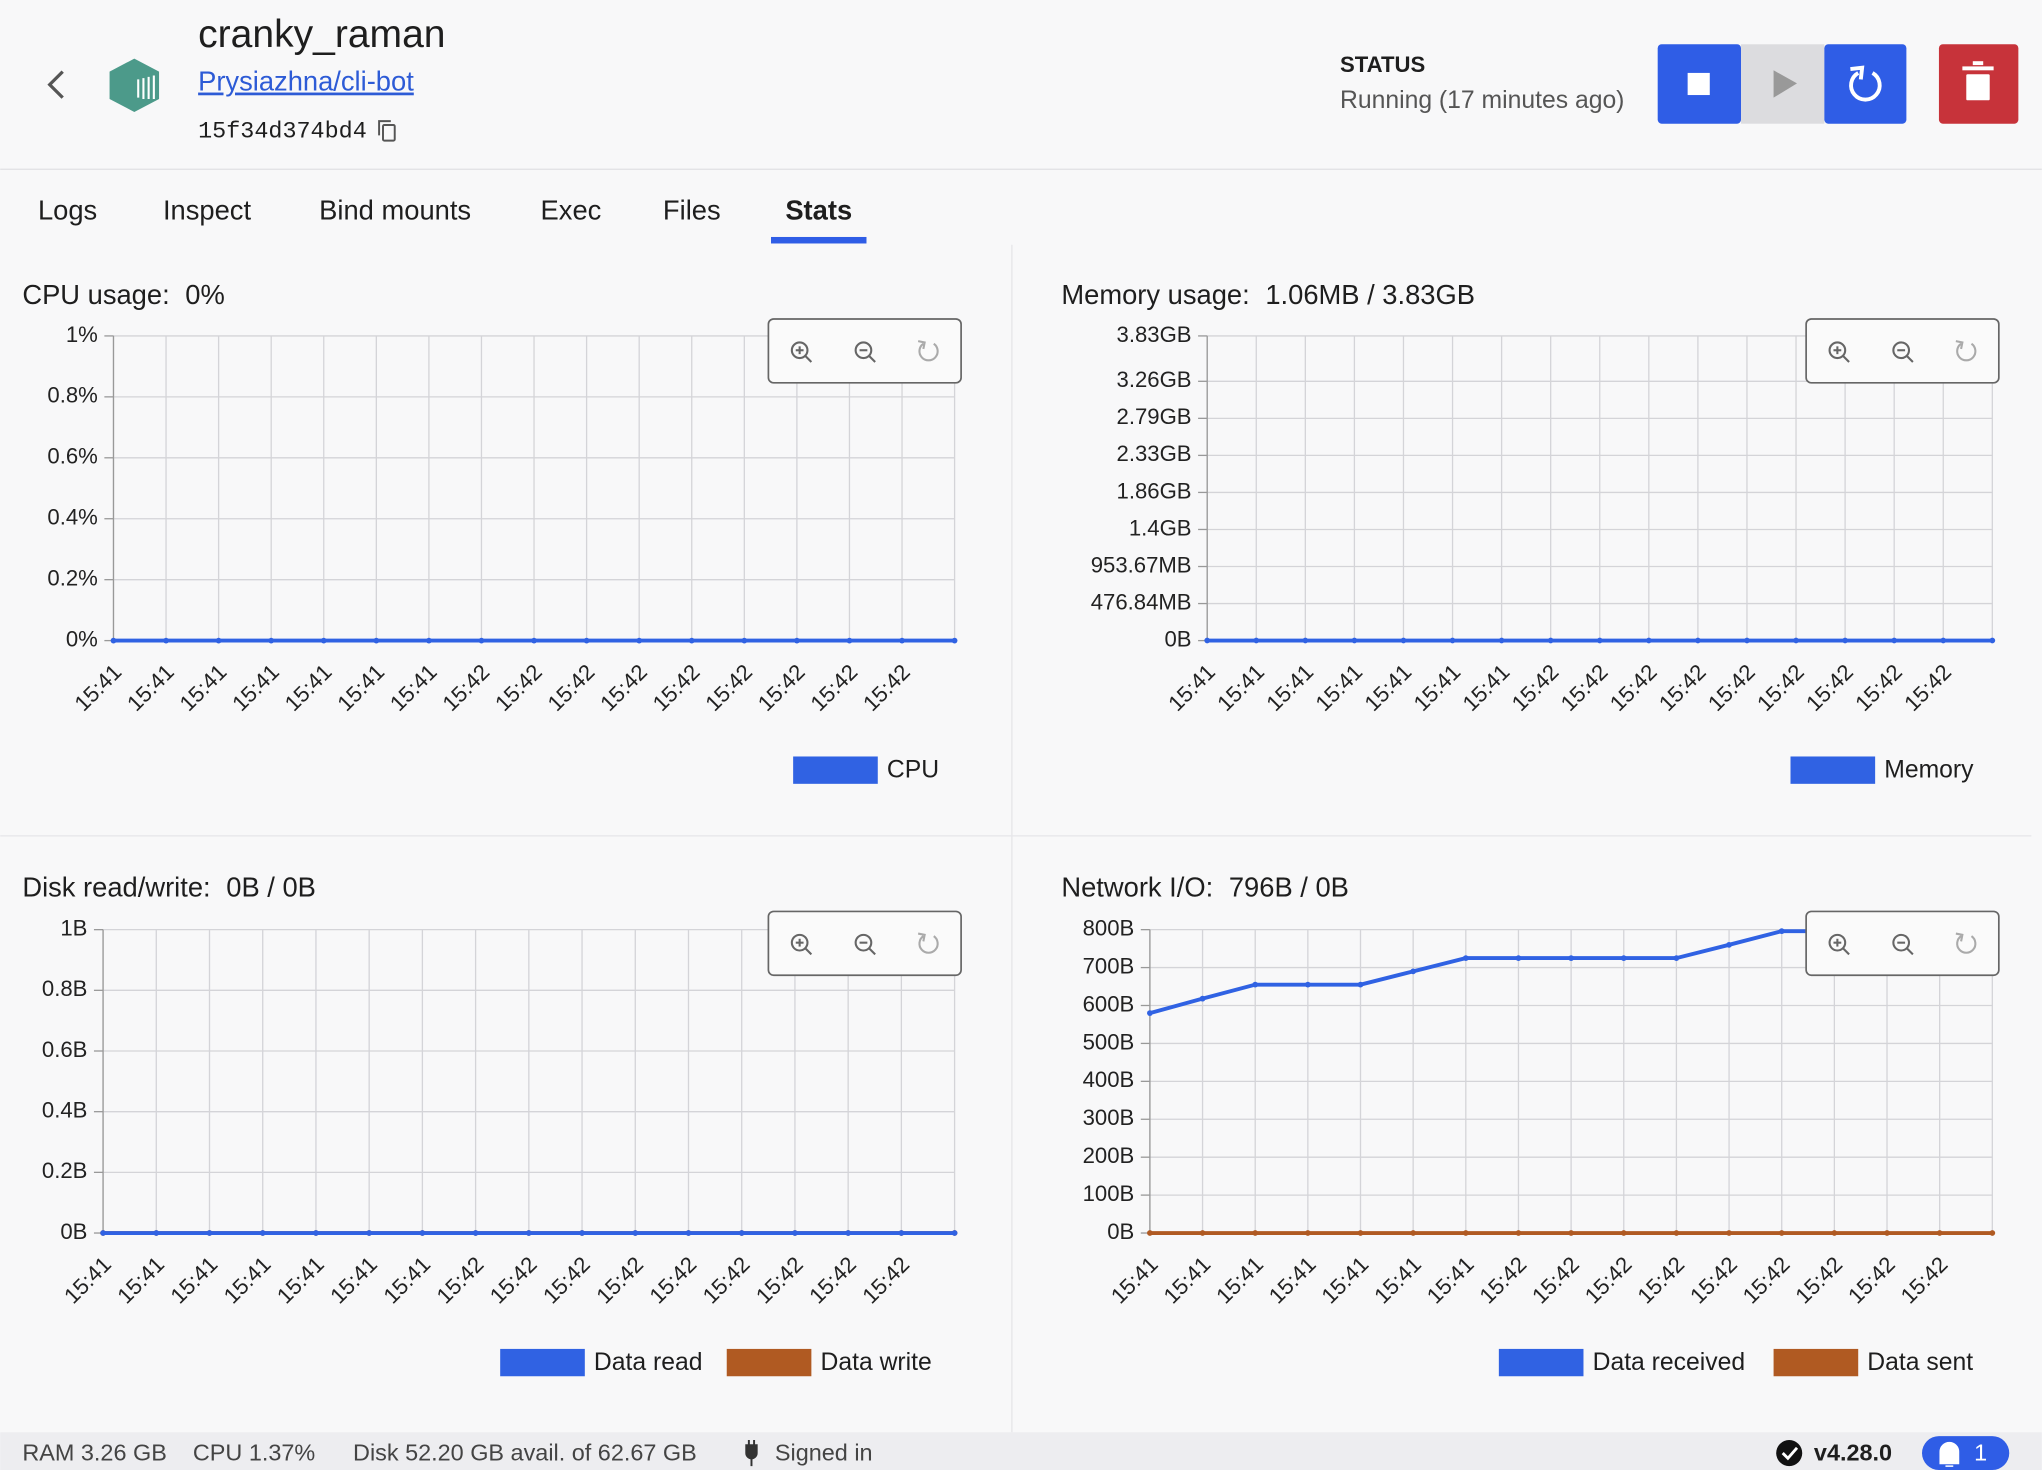  What do you see at coordinates (1141, 601) in the screenshot?
I see `y-tick-label: 476.84MB` at bounding box center [1141, 601].